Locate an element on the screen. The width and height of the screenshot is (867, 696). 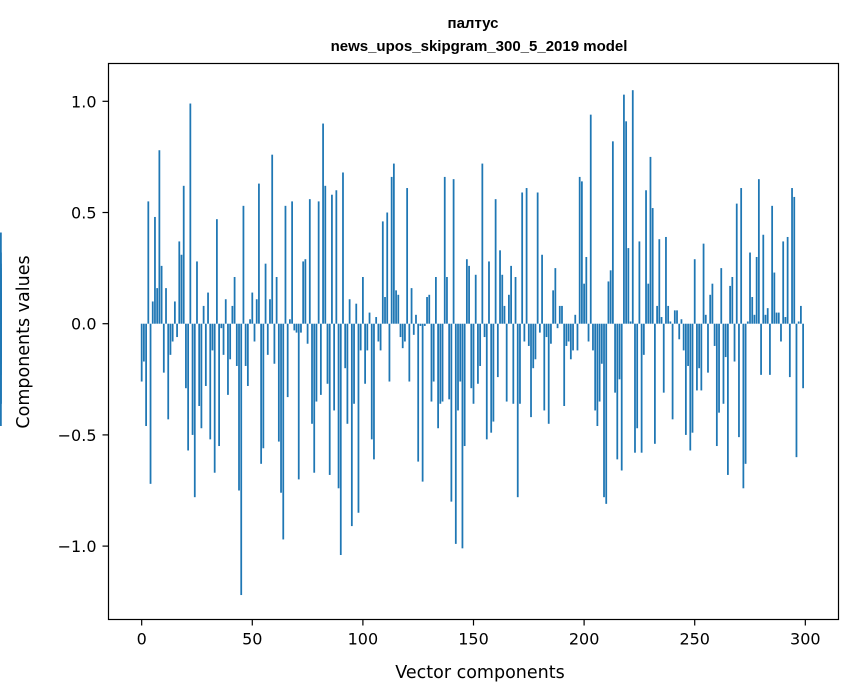
bar-undefined is located at coordinates (1, 278).